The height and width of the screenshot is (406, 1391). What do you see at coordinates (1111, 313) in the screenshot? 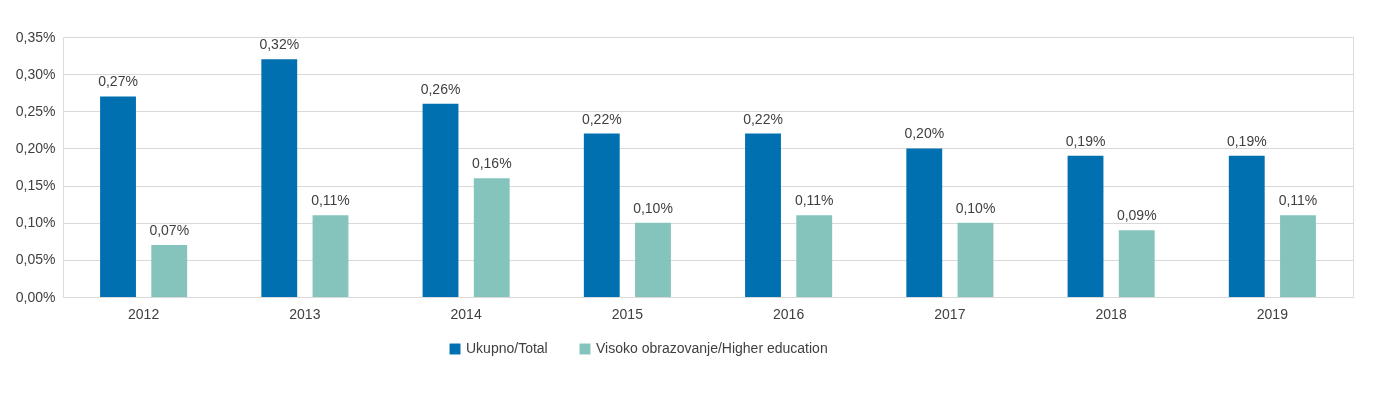
I see `x-tick-label: 2018` at bounding box center [1111, 313].